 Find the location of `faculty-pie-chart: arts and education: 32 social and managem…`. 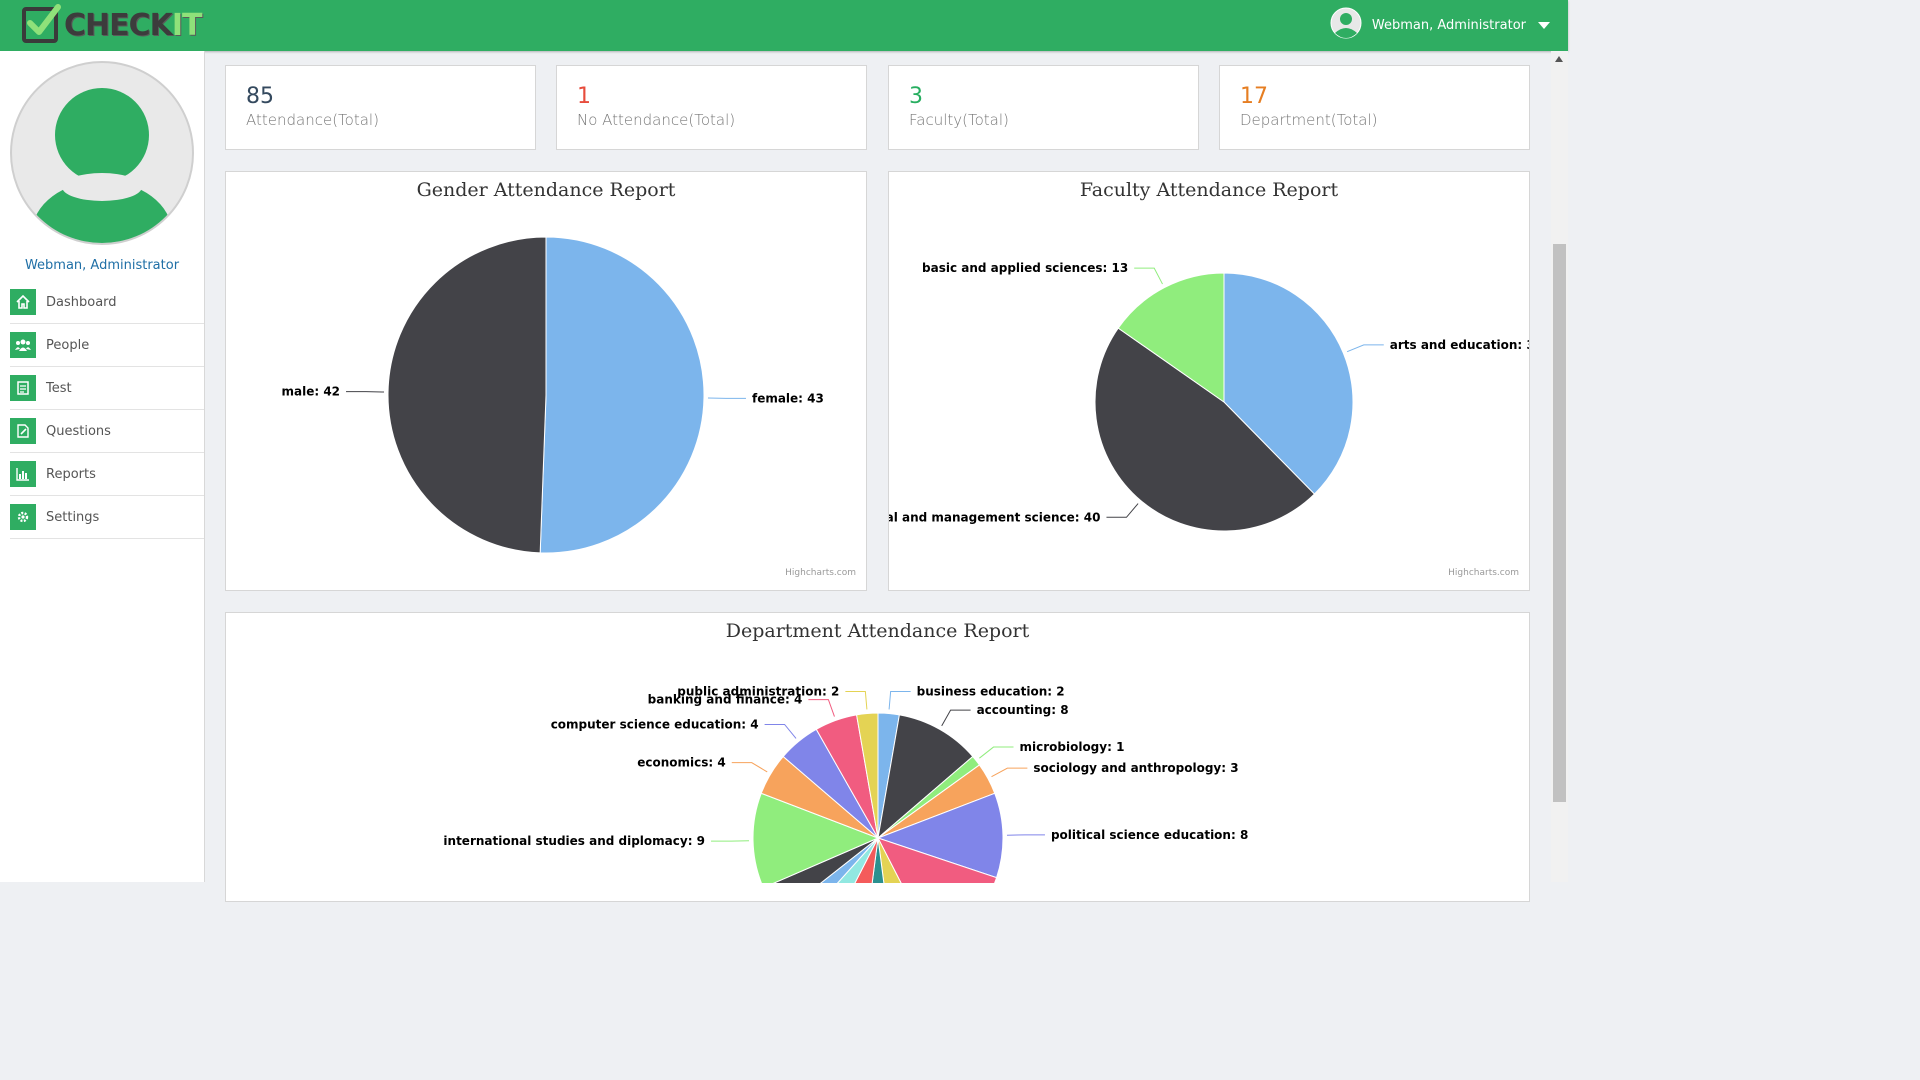

faculty-pie-chart: arts and education: 32 social and managem… is located at coordinates (1209, 396).